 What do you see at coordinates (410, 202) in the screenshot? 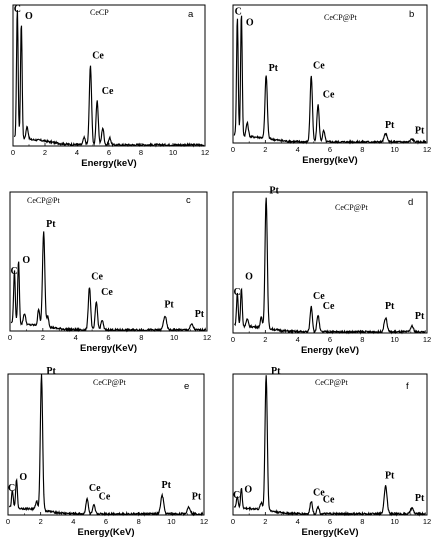
I see `panel-letter: d` at bounding box center [410, 202].